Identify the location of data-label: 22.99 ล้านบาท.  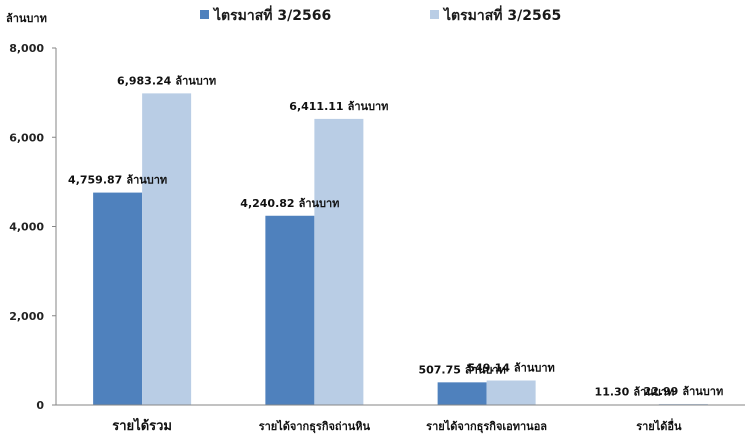
(684, 391).